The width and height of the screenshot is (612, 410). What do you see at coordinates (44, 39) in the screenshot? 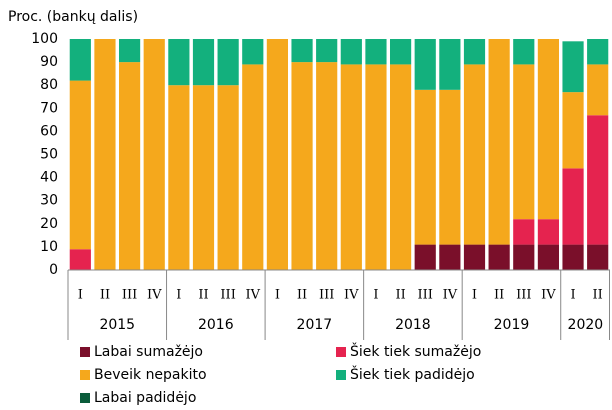
I see `y-tick-label: 100` at bounding box center [44, 39].